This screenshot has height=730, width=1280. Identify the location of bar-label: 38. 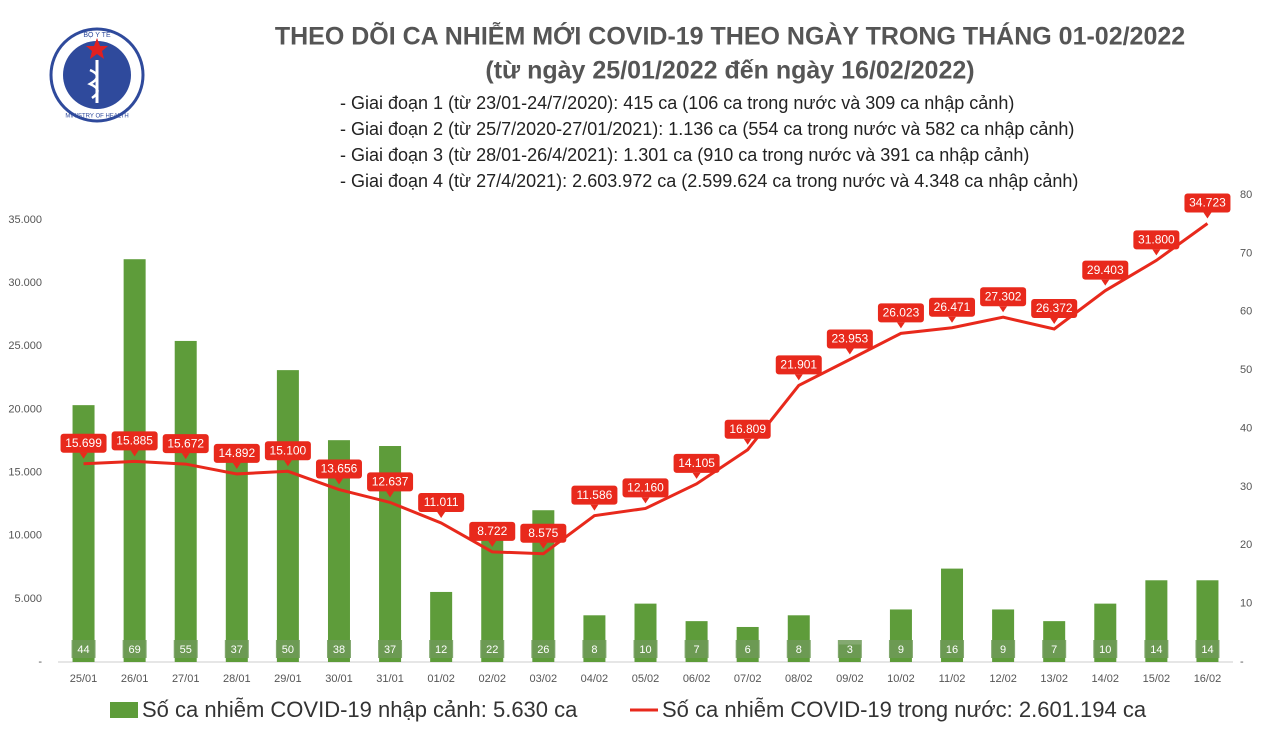
(339, 650).